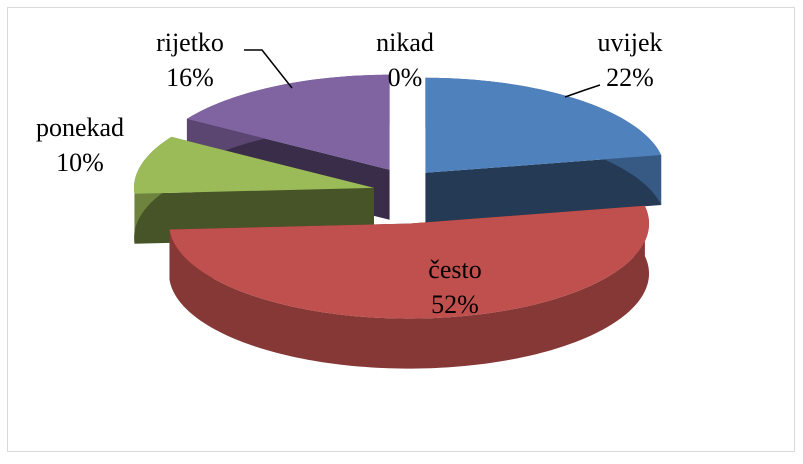 This screenshot has height=464, width=803. What do you see at coordinates (190, 42) in the screenshot?
I see `category-label: rijetko` at bounding box center [190, 42].